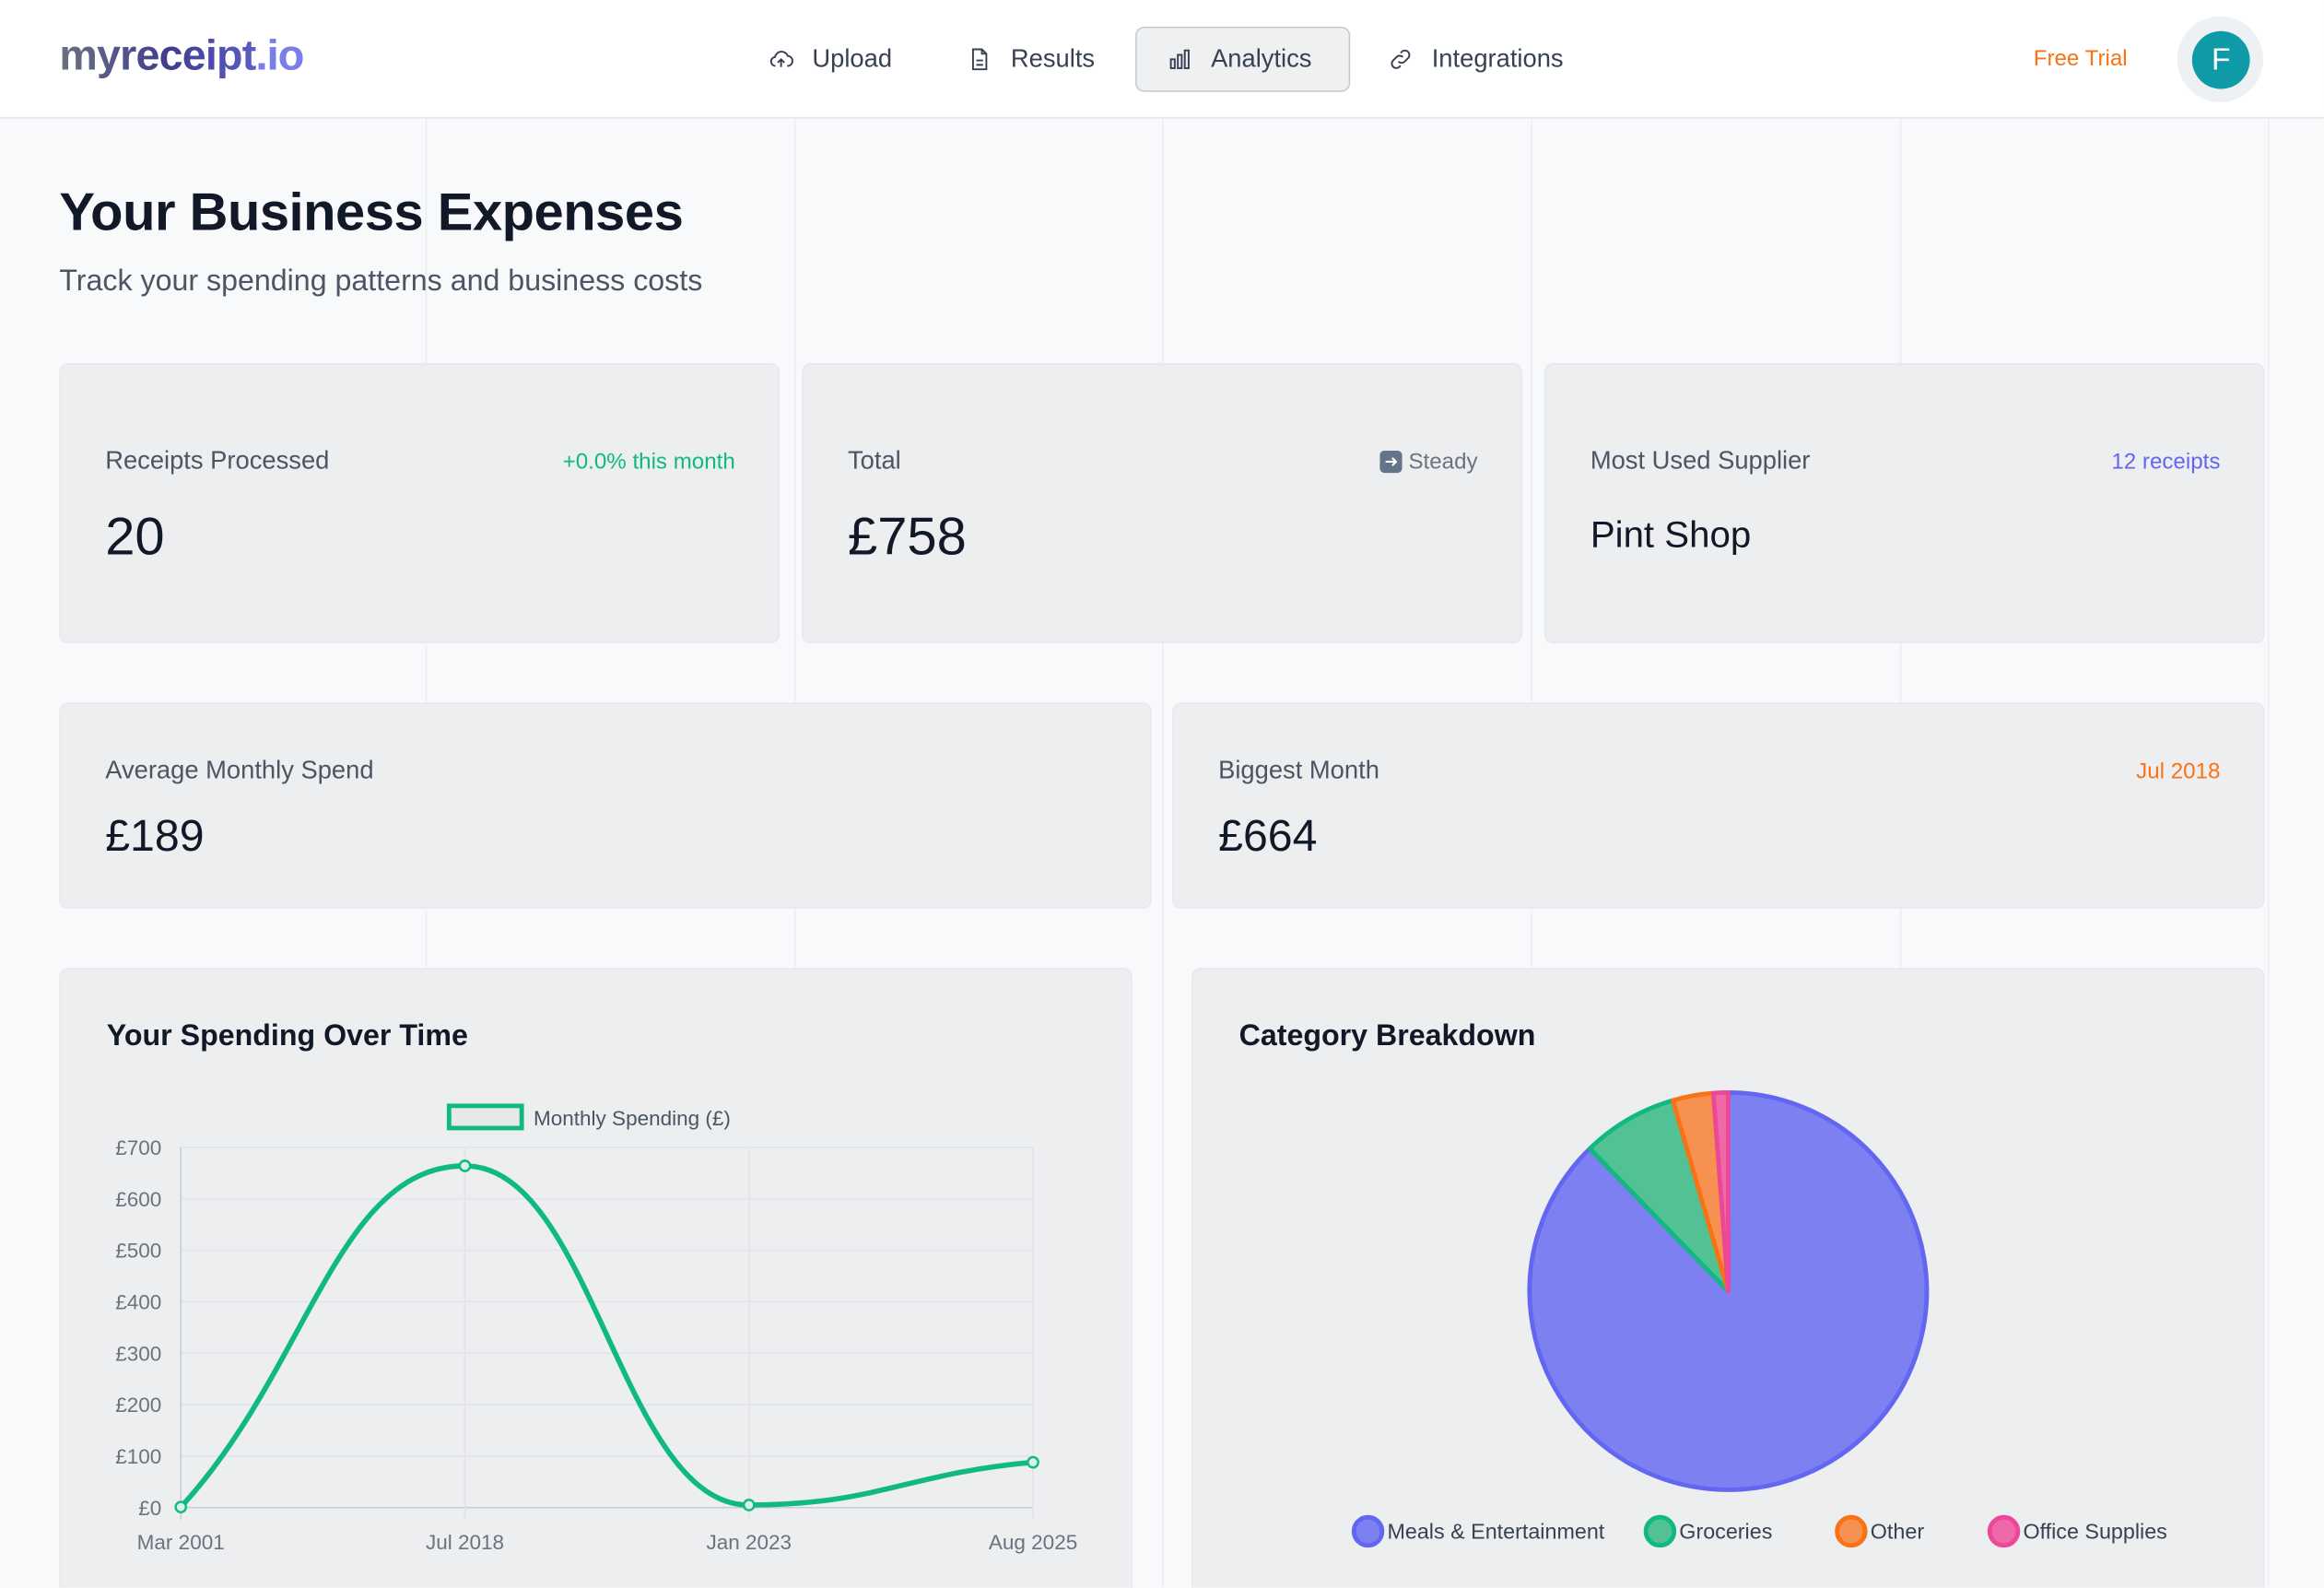  Describe the element at coordinates (648, 462) in the screenshot. I see `stat-badge: +0.0% this month` at that location.